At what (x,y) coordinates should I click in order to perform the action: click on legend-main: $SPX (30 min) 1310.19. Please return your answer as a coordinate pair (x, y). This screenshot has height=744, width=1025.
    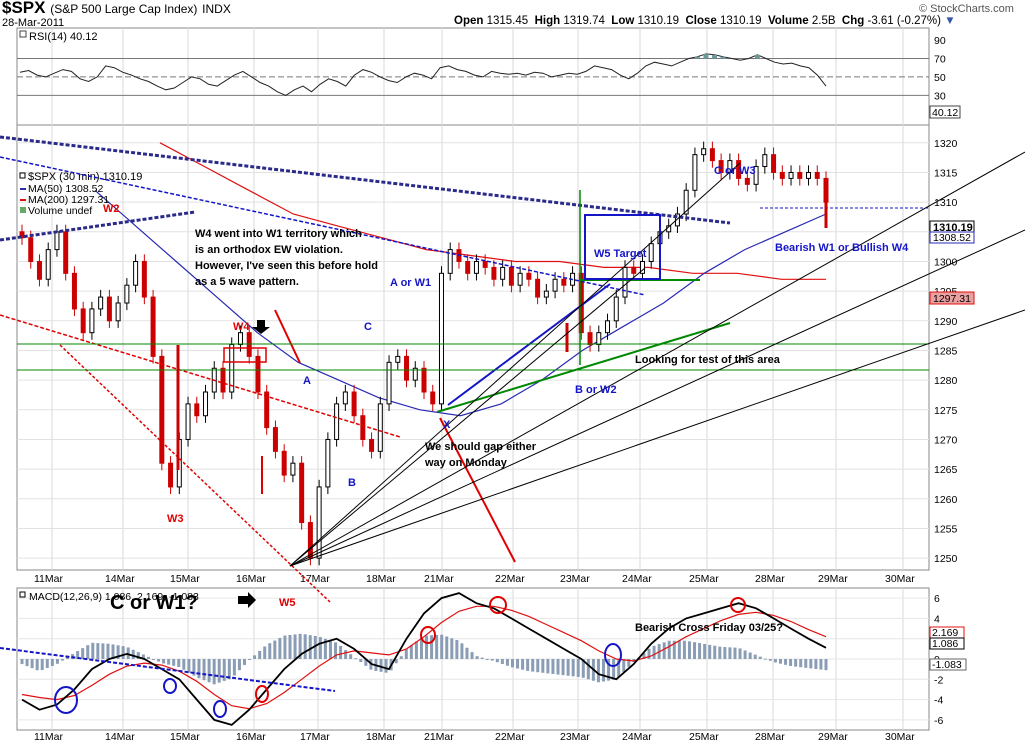
    Looking at the image, I should click on (85, 177).